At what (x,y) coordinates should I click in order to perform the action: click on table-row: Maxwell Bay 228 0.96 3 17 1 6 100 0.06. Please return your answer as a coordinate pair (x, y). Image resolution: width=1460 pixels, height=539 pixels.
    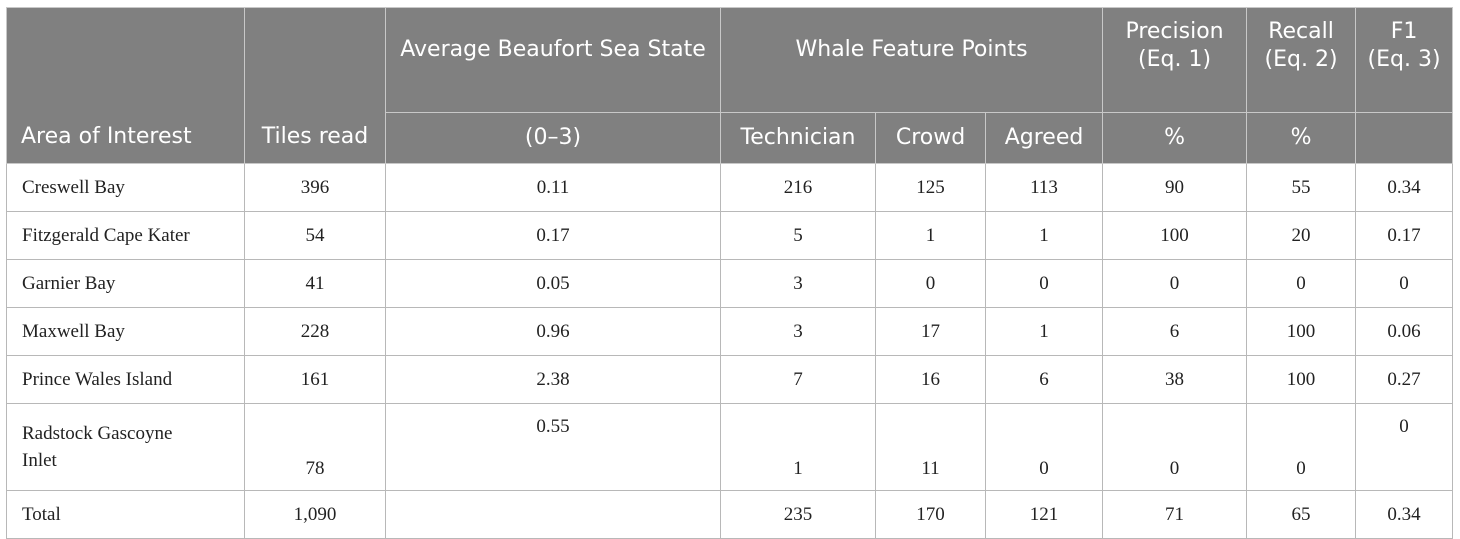
    Looking at the image, I should click on (730, 331).